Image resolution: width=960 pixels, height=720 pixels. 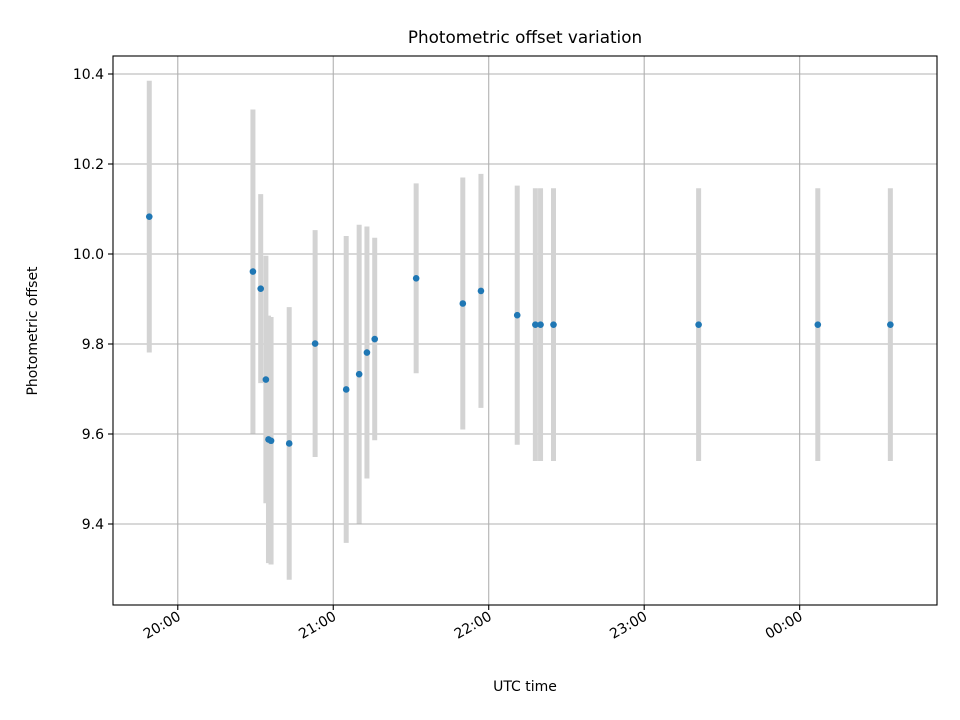 I want to click on x-axis-label: UTC time, so click(x=525, y=687).